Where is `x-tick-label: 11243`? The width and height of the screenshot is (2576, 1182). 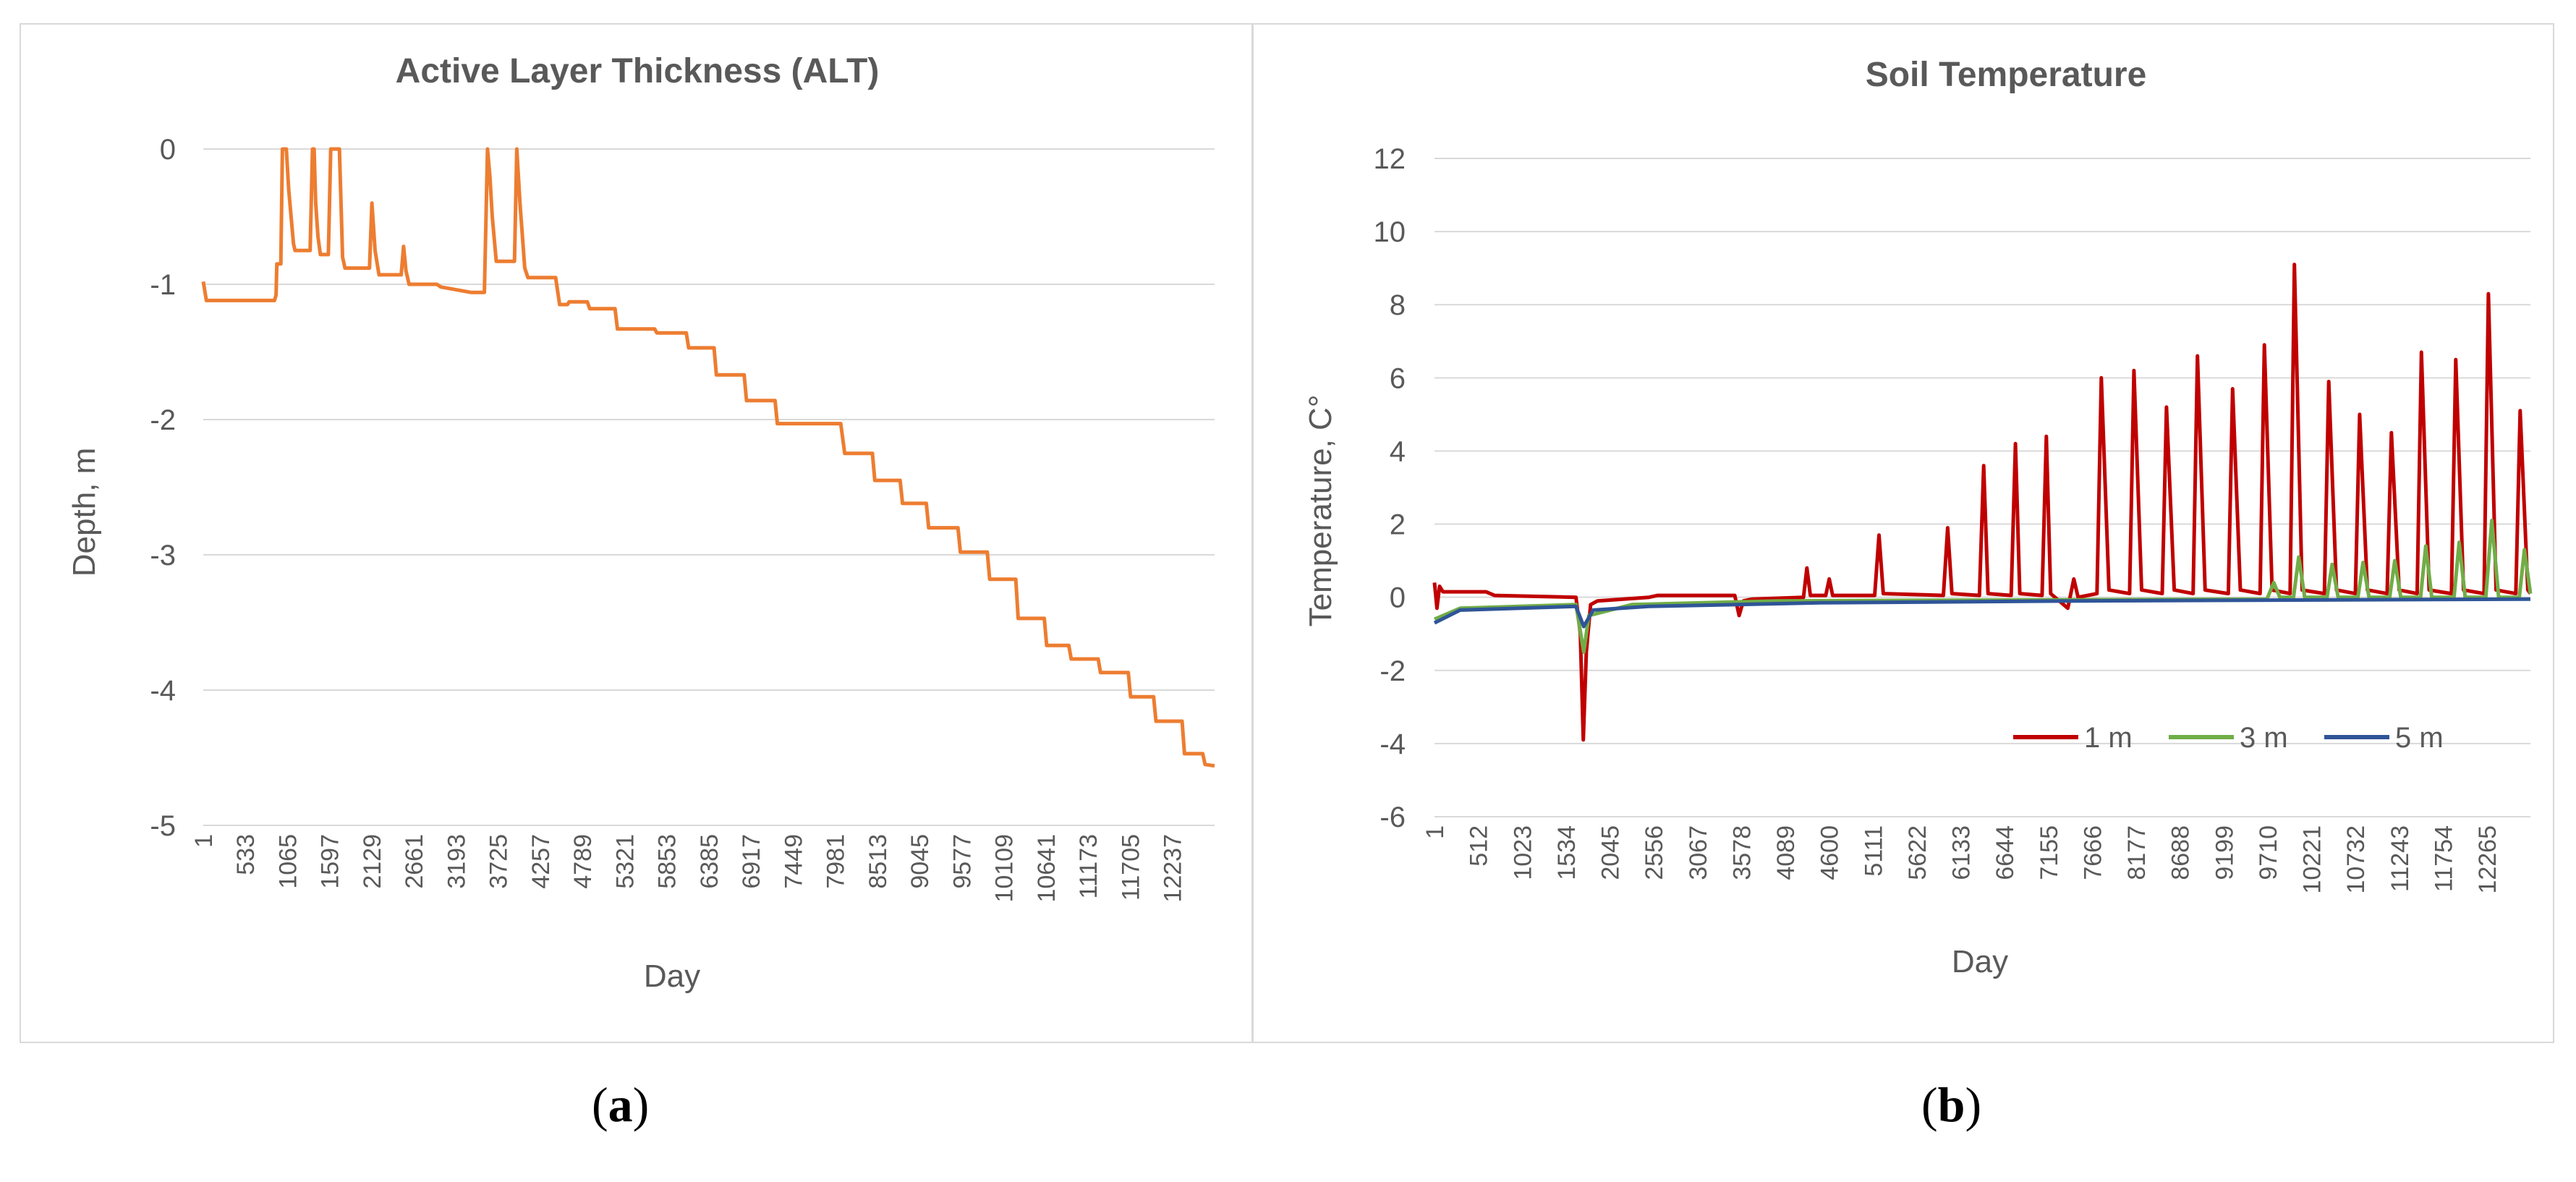
x-tick-label: 11243 is located at coordinates (2400, 858).